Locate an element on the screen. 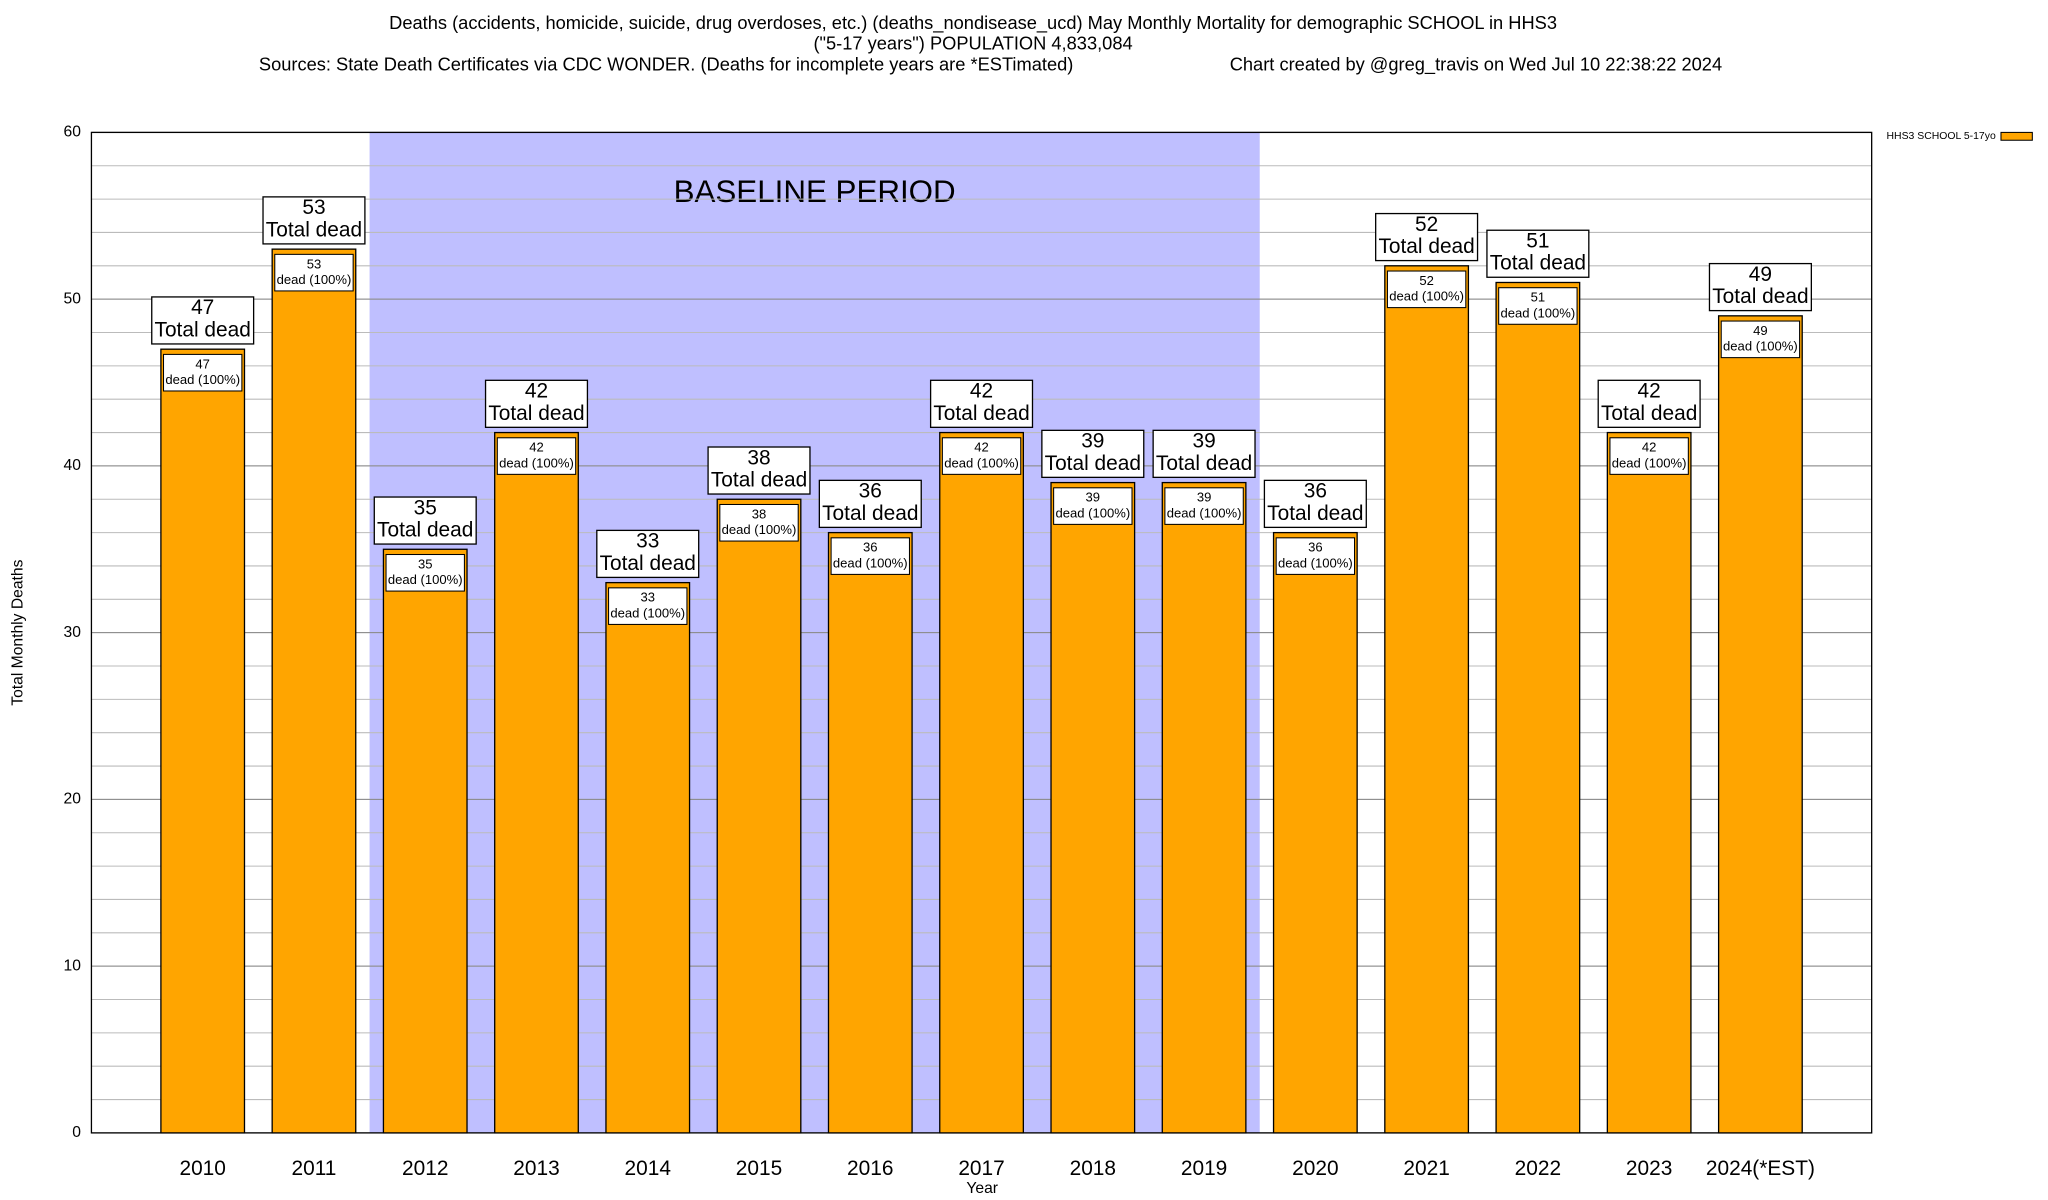 The height and width of the screenshot is (1200, 2048). x-tick-label: 2015 is located at coordinates (759, 1168).